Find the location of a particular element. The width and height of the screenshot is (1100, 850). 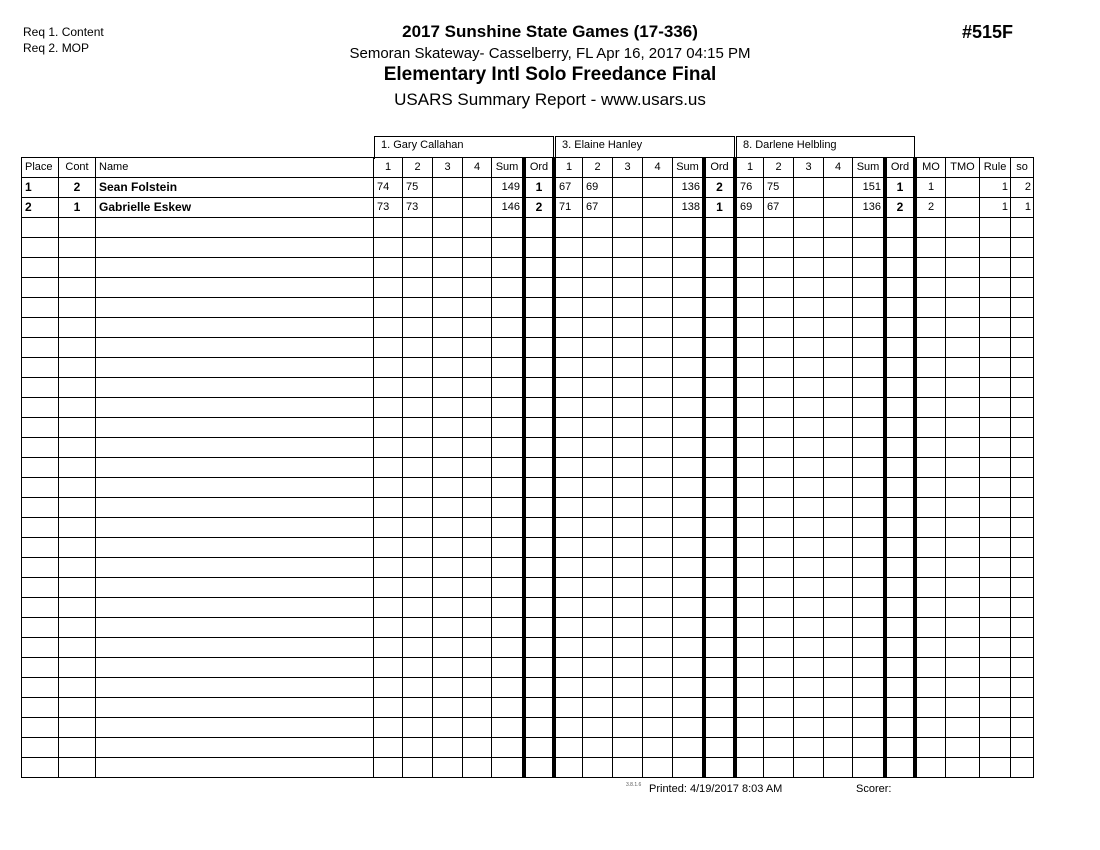

score-cell: 69 is located at coordinates (748, 207).